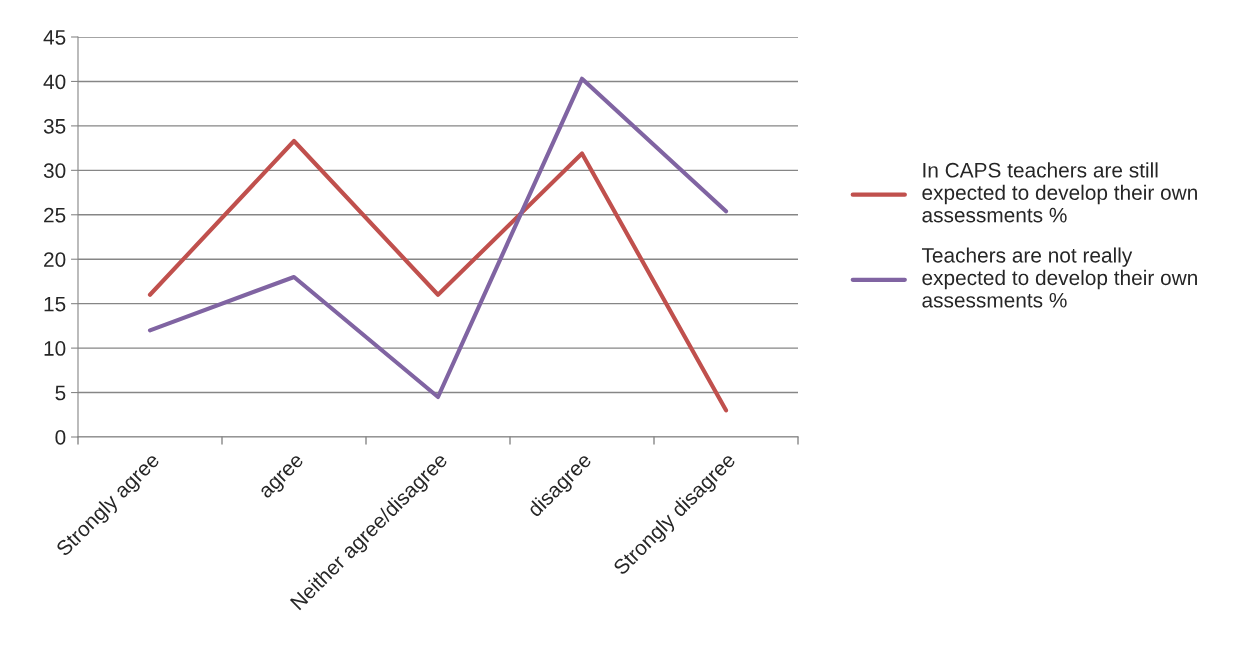 The height and width of the screenshot is (668, 1252). I want to click on y-tick-label: 5, so click(60, 393).